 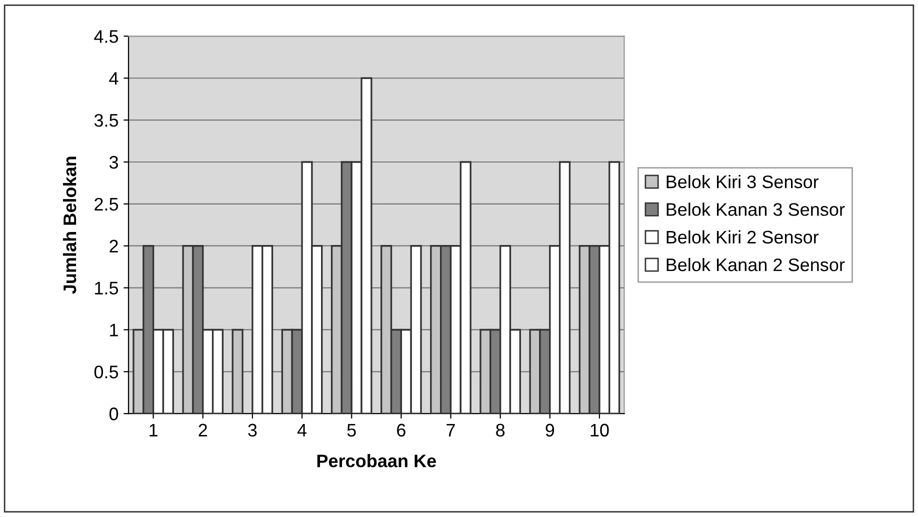 I want to click on x-tick-label: 7, so click(x=450, y=430).